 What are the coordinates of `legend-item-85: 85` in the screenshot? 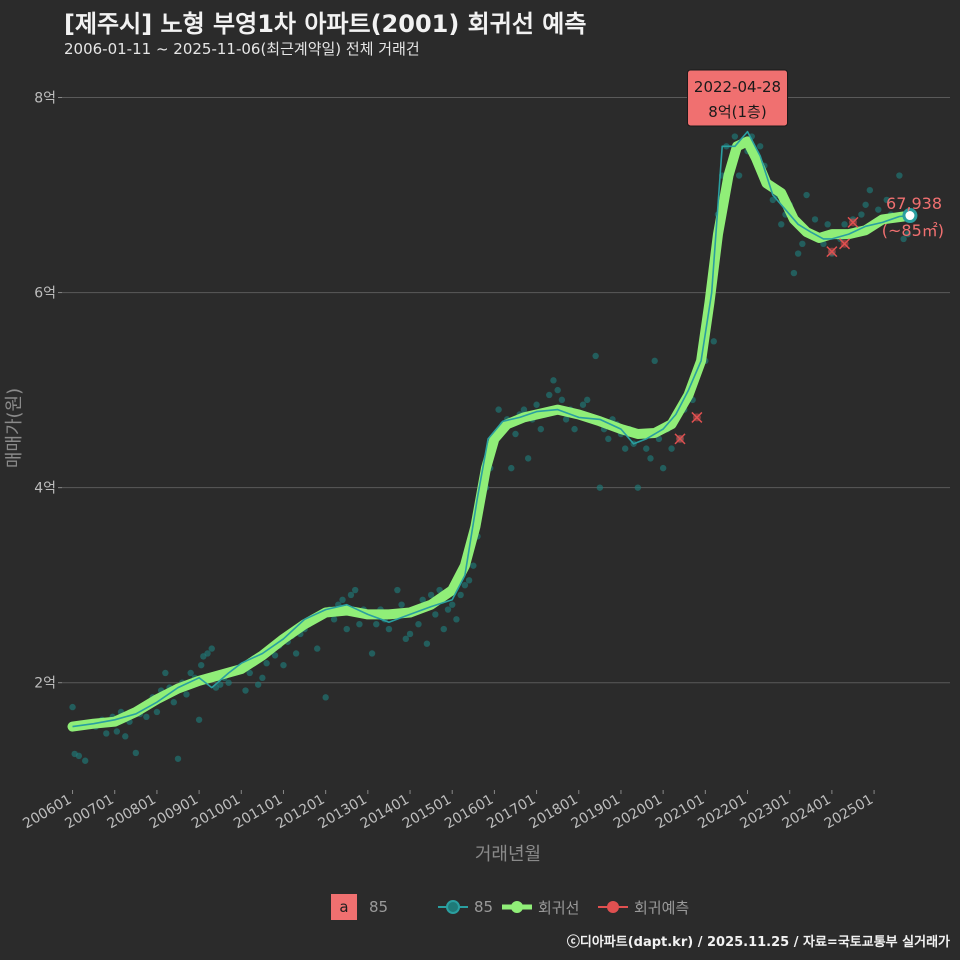 It's located at (465, 907).